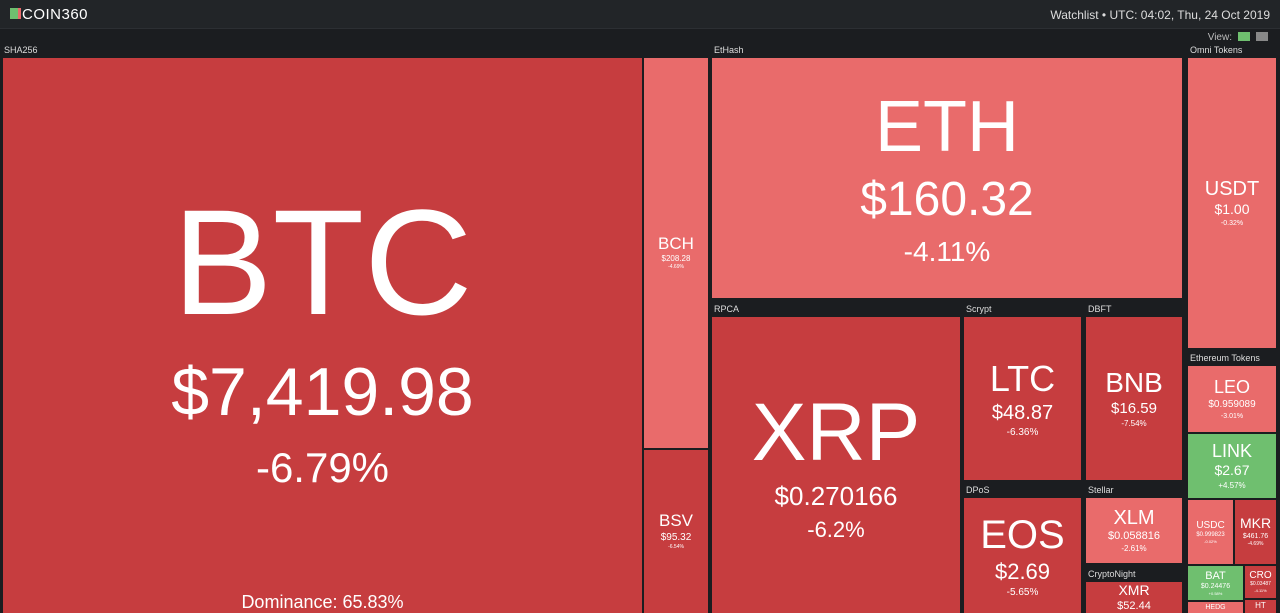  Describe the element at coordinates (1219, 37) in the screenshot. I see `view-label: View:` at that location.